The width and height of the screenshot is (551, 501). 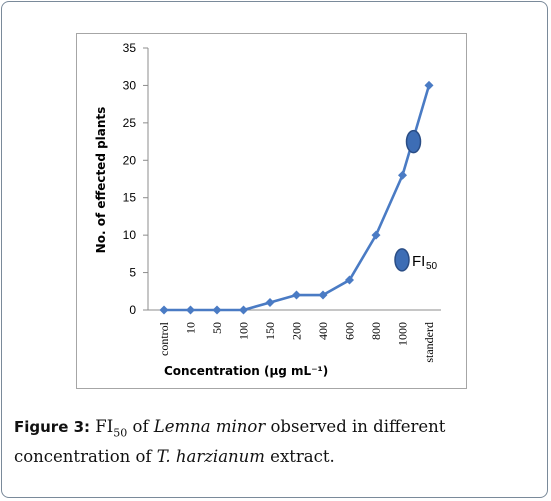 I want to click on caption-text-1: of, so click(x=140, y=426).